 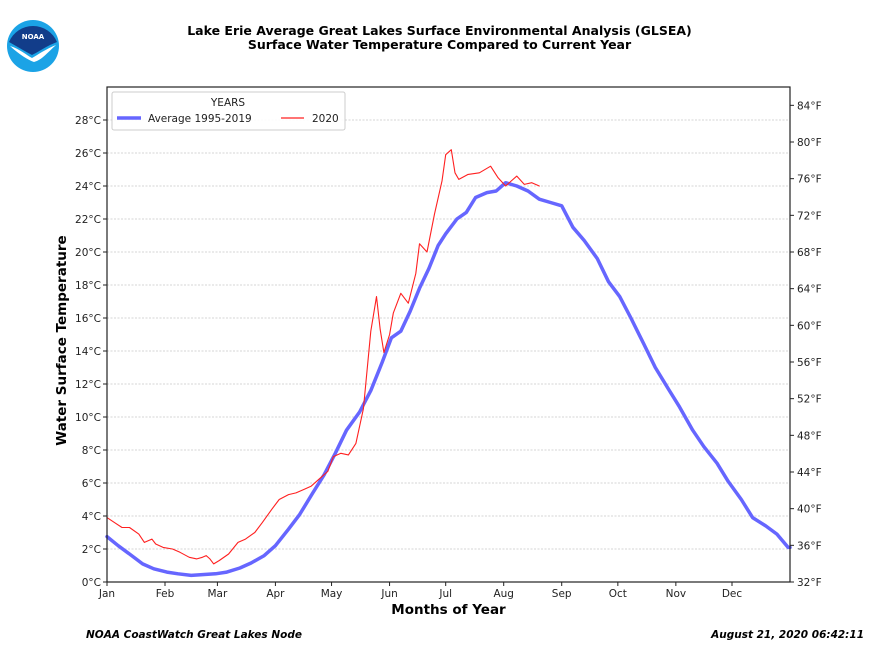 What do you see at coordinates (88, 286) in the screenshot?
I see `y-tick-label-left: 18°C` at bounding box center [88, 286].